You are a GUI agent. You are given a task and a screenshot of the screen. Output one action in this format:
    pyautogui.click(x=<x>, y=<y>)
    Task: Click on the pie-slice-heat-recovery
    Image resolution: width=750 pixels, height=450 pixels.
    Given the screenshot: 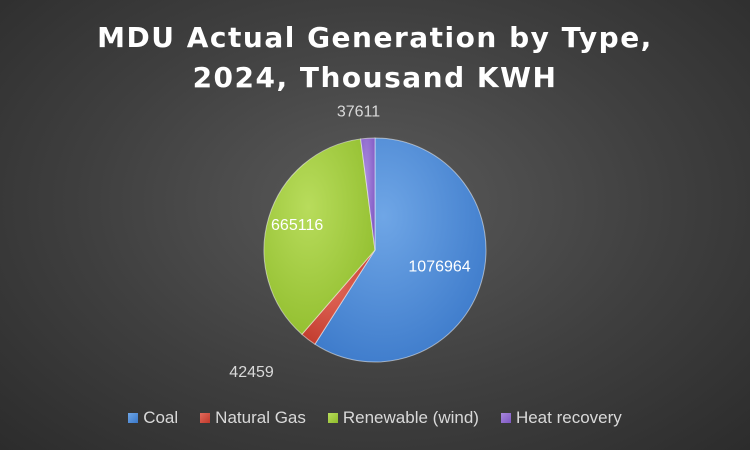 What is the action you would take?
    pyautogui.click(x=368, y=194)
    